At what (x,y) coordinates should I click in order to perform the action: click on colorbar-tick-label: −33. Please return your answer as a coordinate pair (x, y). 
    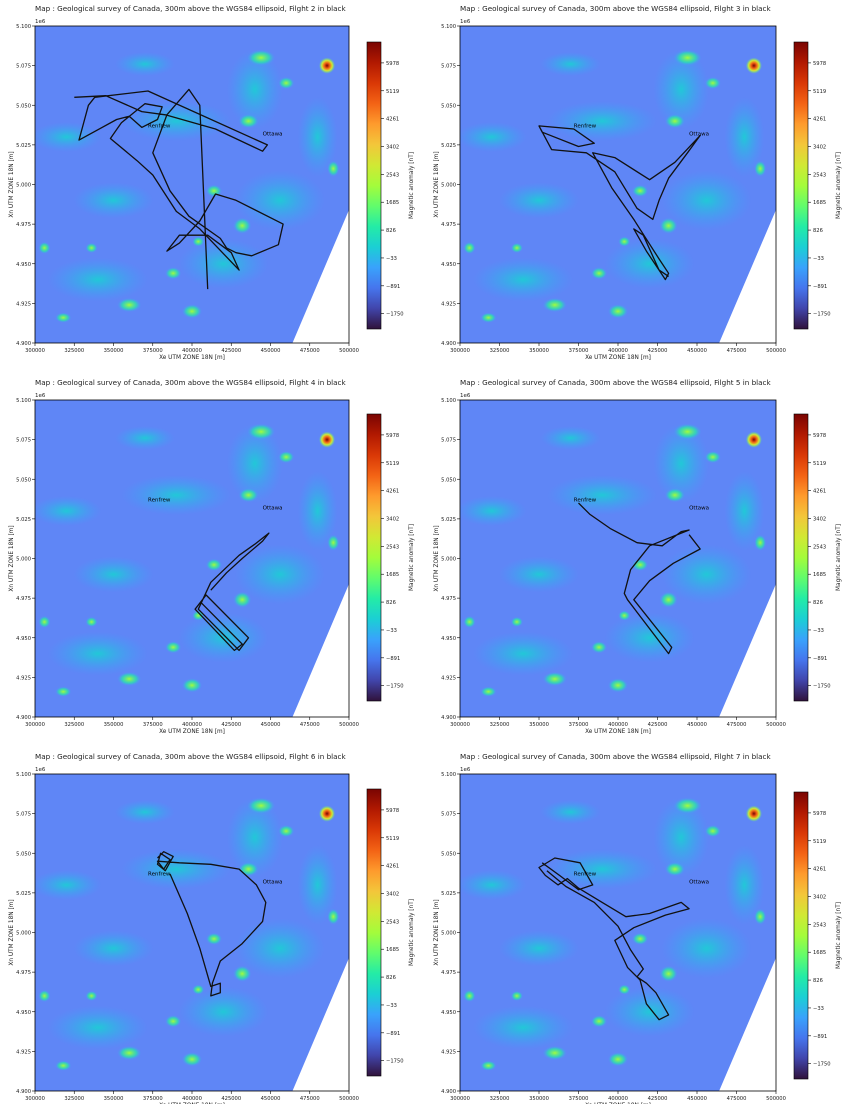
    Looking at the image, I should click on (818, 631).